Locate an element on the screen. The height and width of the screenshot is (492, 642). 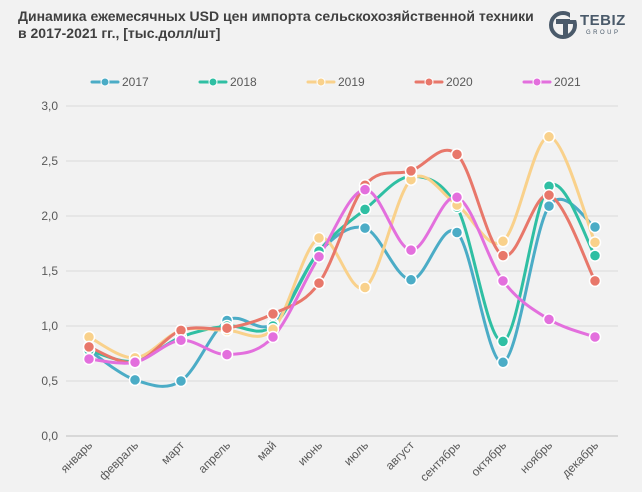
legend-label-2021: 2021 is located at coordinates (567, 82).